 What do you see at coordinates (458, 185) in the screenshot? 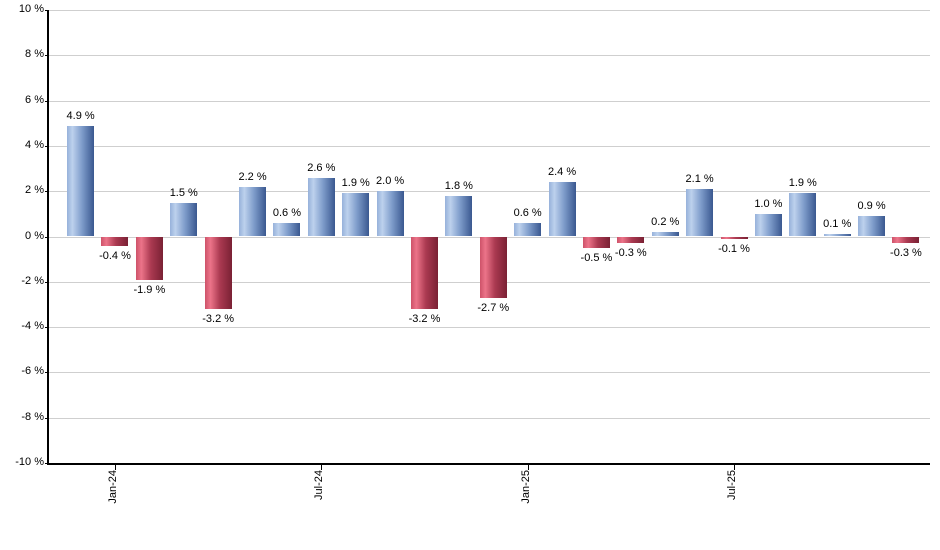
I see `bar-value-label: 1.8 %` at bounding box center [458, 185].